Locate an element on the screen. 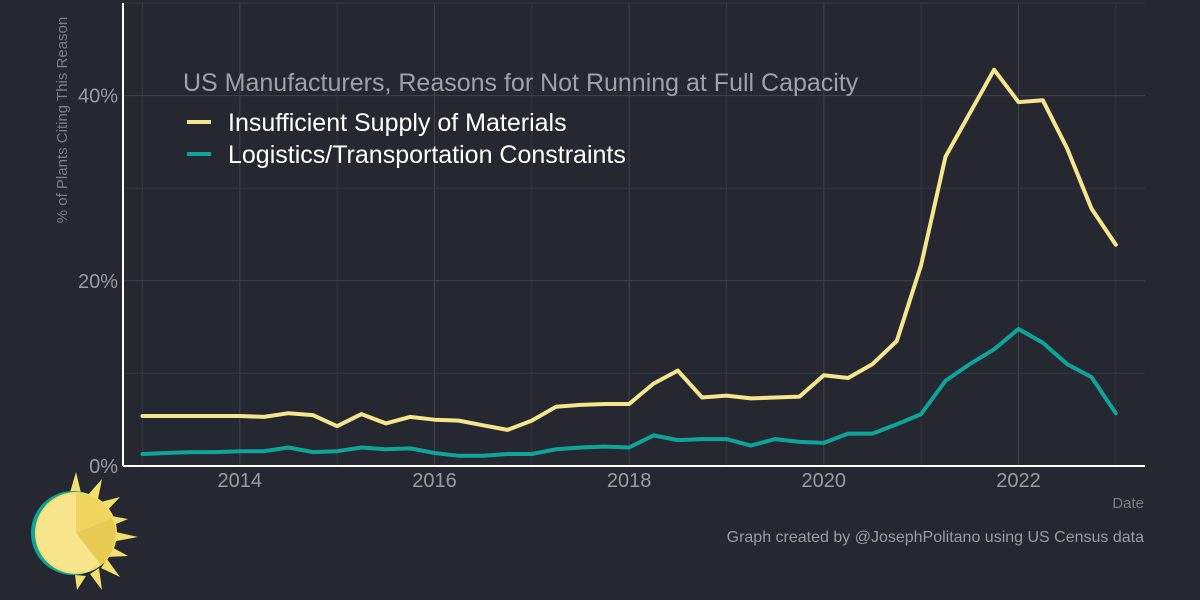  x-axis-title: Date is located at coordinates (1128, 503).